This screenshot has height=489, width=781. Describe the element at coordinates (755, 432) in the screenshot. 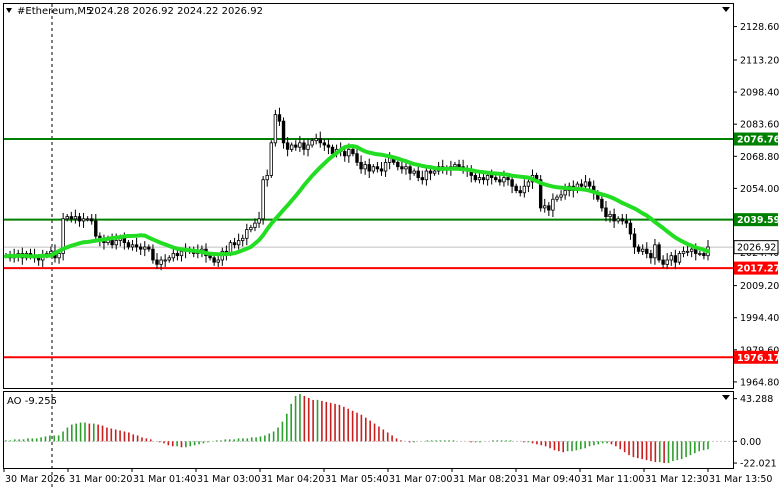

I see `ao-axis: 43.288 0.00 -22.021` at that location.